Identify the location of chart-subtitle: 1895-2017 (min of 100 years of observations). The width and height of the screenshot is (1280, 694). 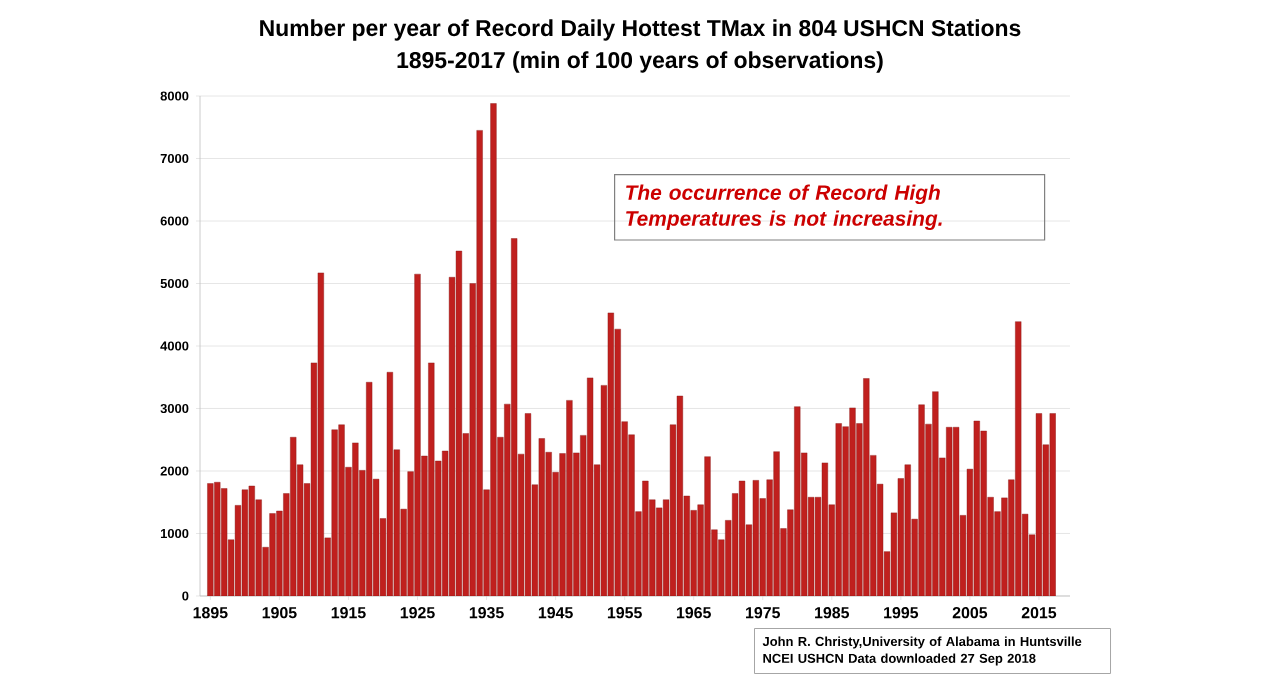
(640, 62).